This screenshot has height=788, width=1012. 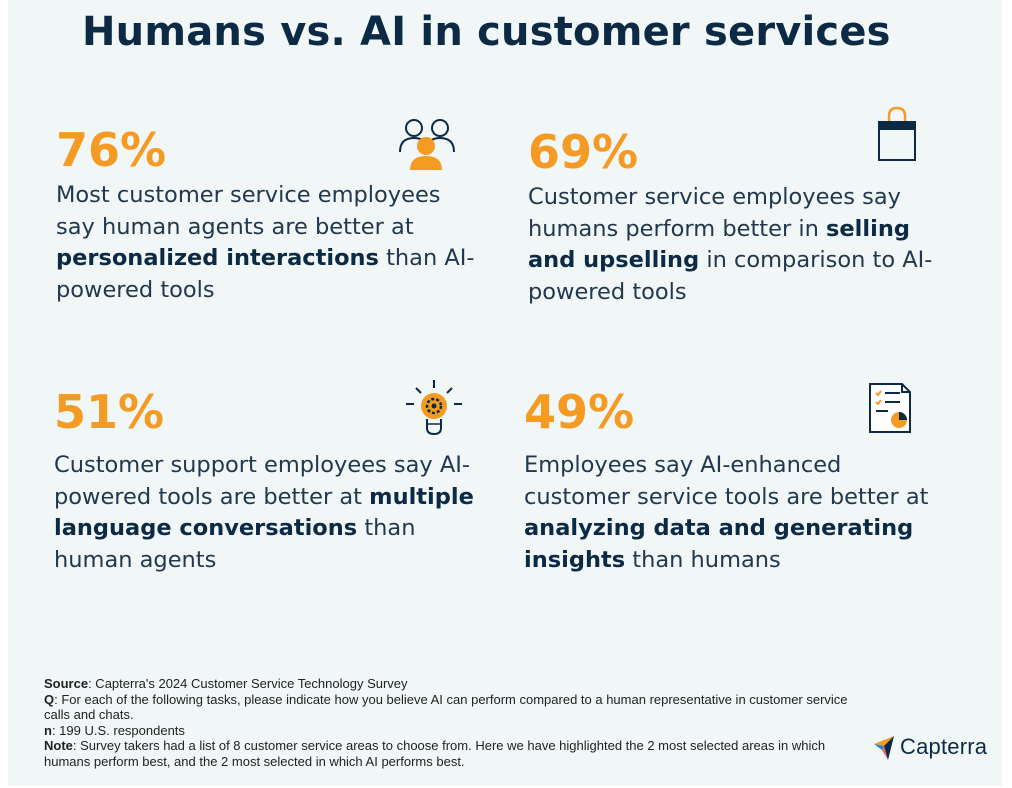 I want to click on report-chart-icon, so click(x=890, y=408).